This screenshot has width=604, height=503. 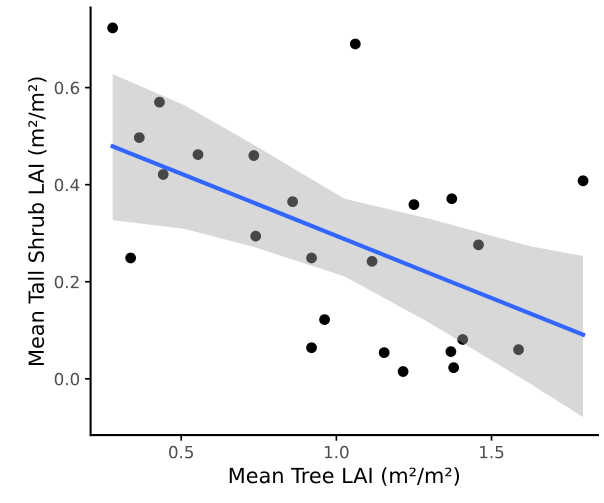 I want to click on y-tick-label: 0.6, so click(x=67, y=88).